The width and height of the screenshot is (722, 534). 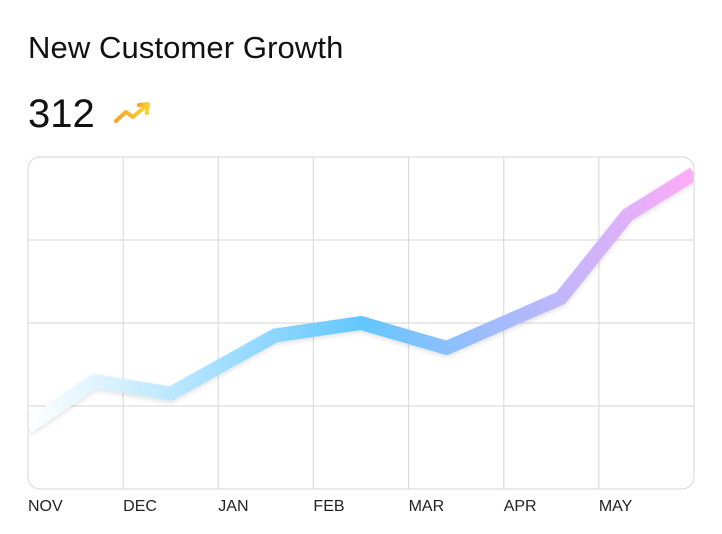 What do you see at coordinates (427, 506) in the screenshot?
I see `x-tick-label: MAR` at bounding box center [427, 506].